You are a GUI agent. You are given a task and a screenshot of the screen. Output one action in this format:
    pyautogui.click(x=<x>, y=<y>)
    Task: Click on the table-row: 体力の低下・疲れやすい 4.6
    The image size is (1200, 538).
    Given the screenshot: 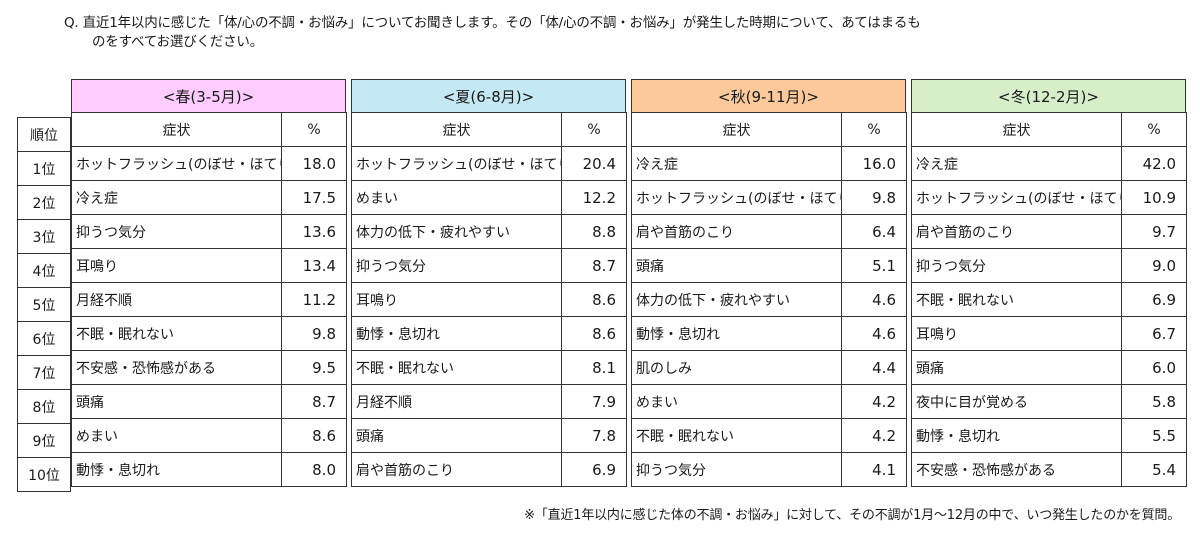 What is the action you would take?
    pyautogui.click(x=769, y=299)
    